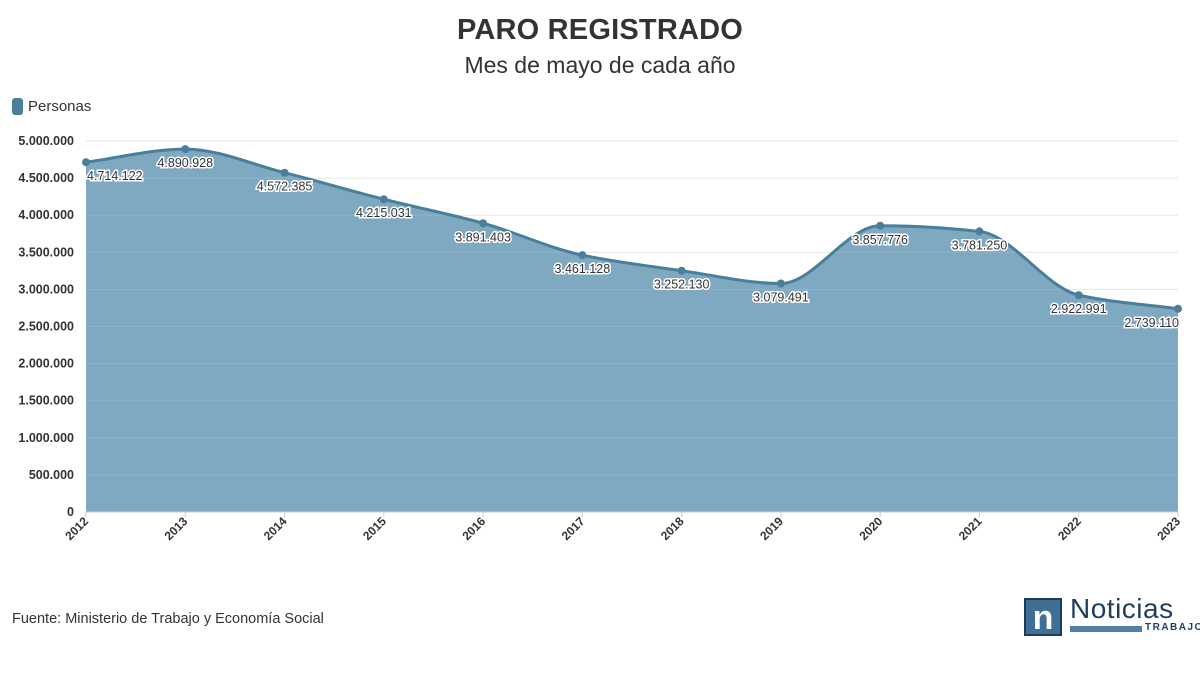 The height and width of the screenshot is (675, 1200). Describe the element at coordinates (1069, 528) in the screenshot. I see `x-tick-label: 2022` at that location.